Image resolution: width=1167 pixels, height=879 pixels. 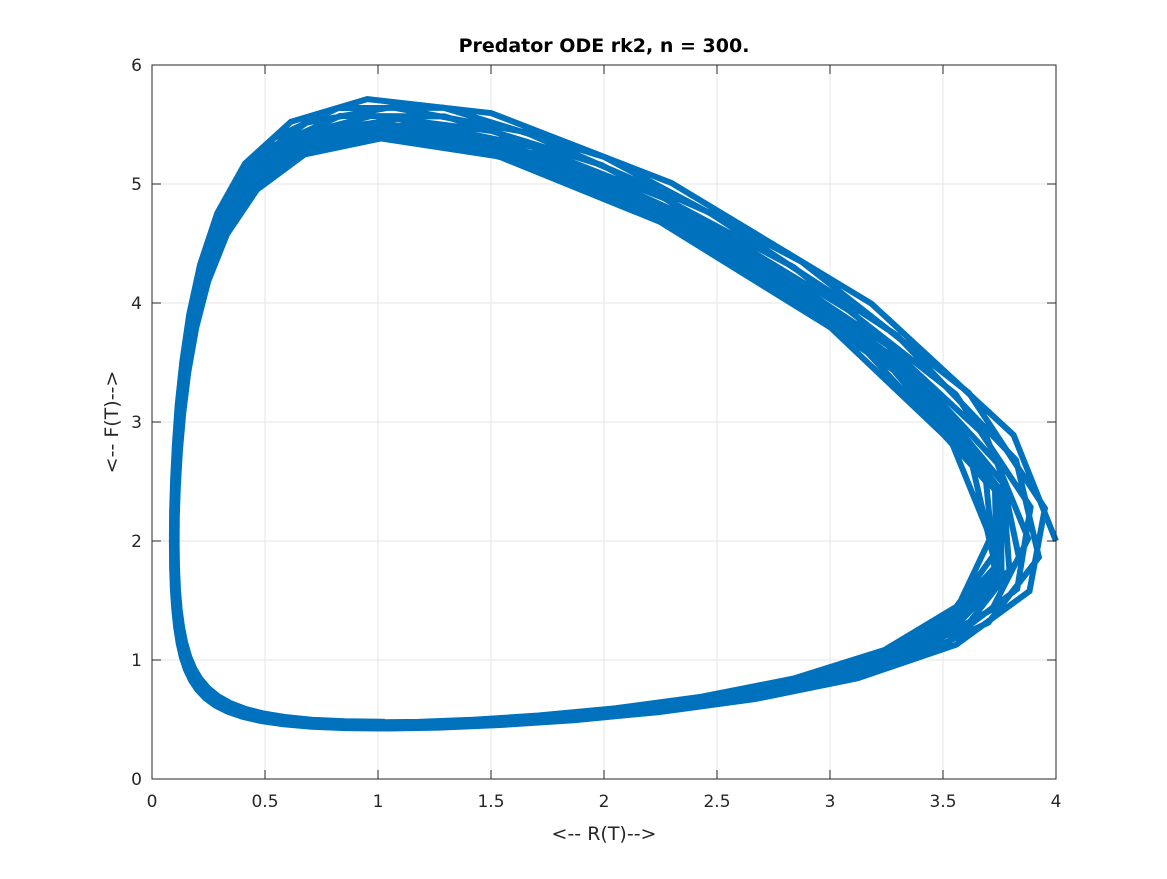 What do you see at coordinates (136, 661) in the screenshot?
I see `y-tick-label: 1` at bounding box center [136, 661].